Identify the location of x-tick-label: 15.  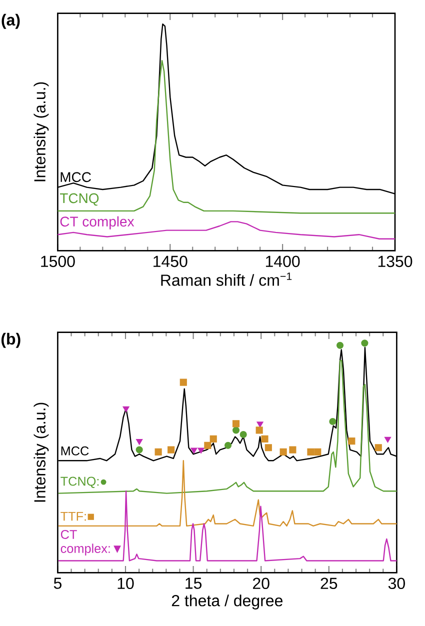
(194, 583).